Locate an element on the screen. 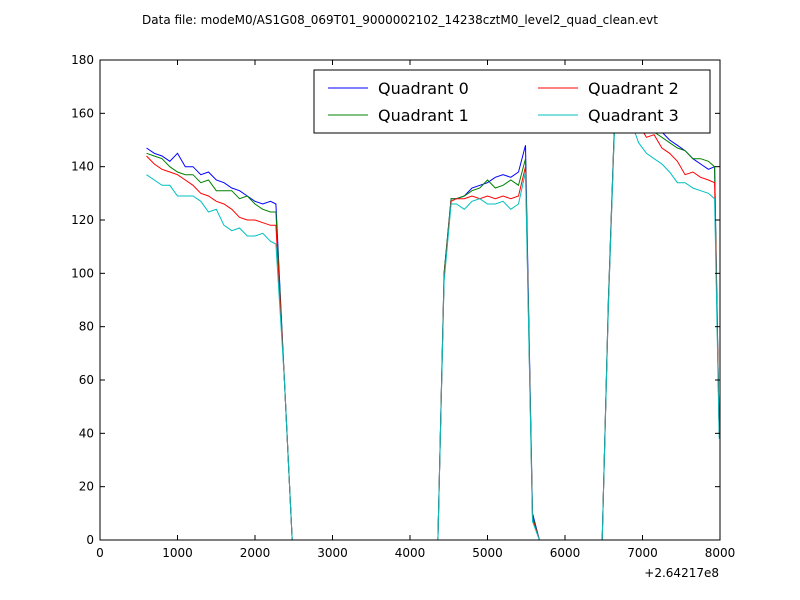 Image resolution: width=800 pixels, height=600 pixels. x-tick-label: 6000 is located at coordinates (565, 553).